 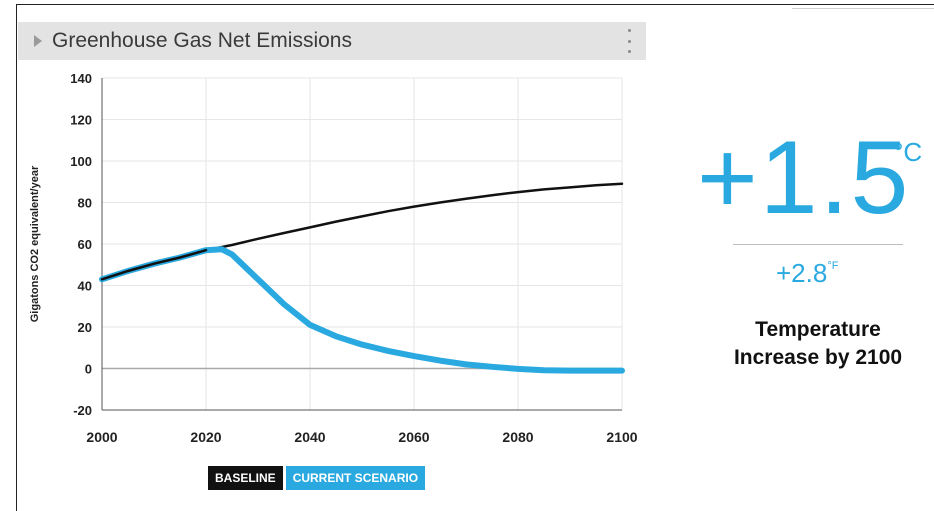 What do you see at coordinates (804, 178) in the screenshot?
I see `celsius-increase: +1.5` at bounding box center [804, 178].